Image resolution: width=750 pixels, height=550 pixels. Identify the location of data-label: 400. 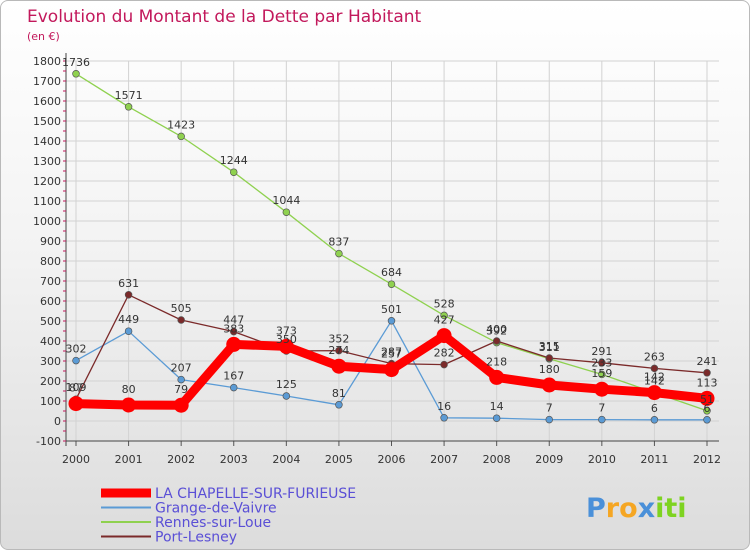
(496, 329).